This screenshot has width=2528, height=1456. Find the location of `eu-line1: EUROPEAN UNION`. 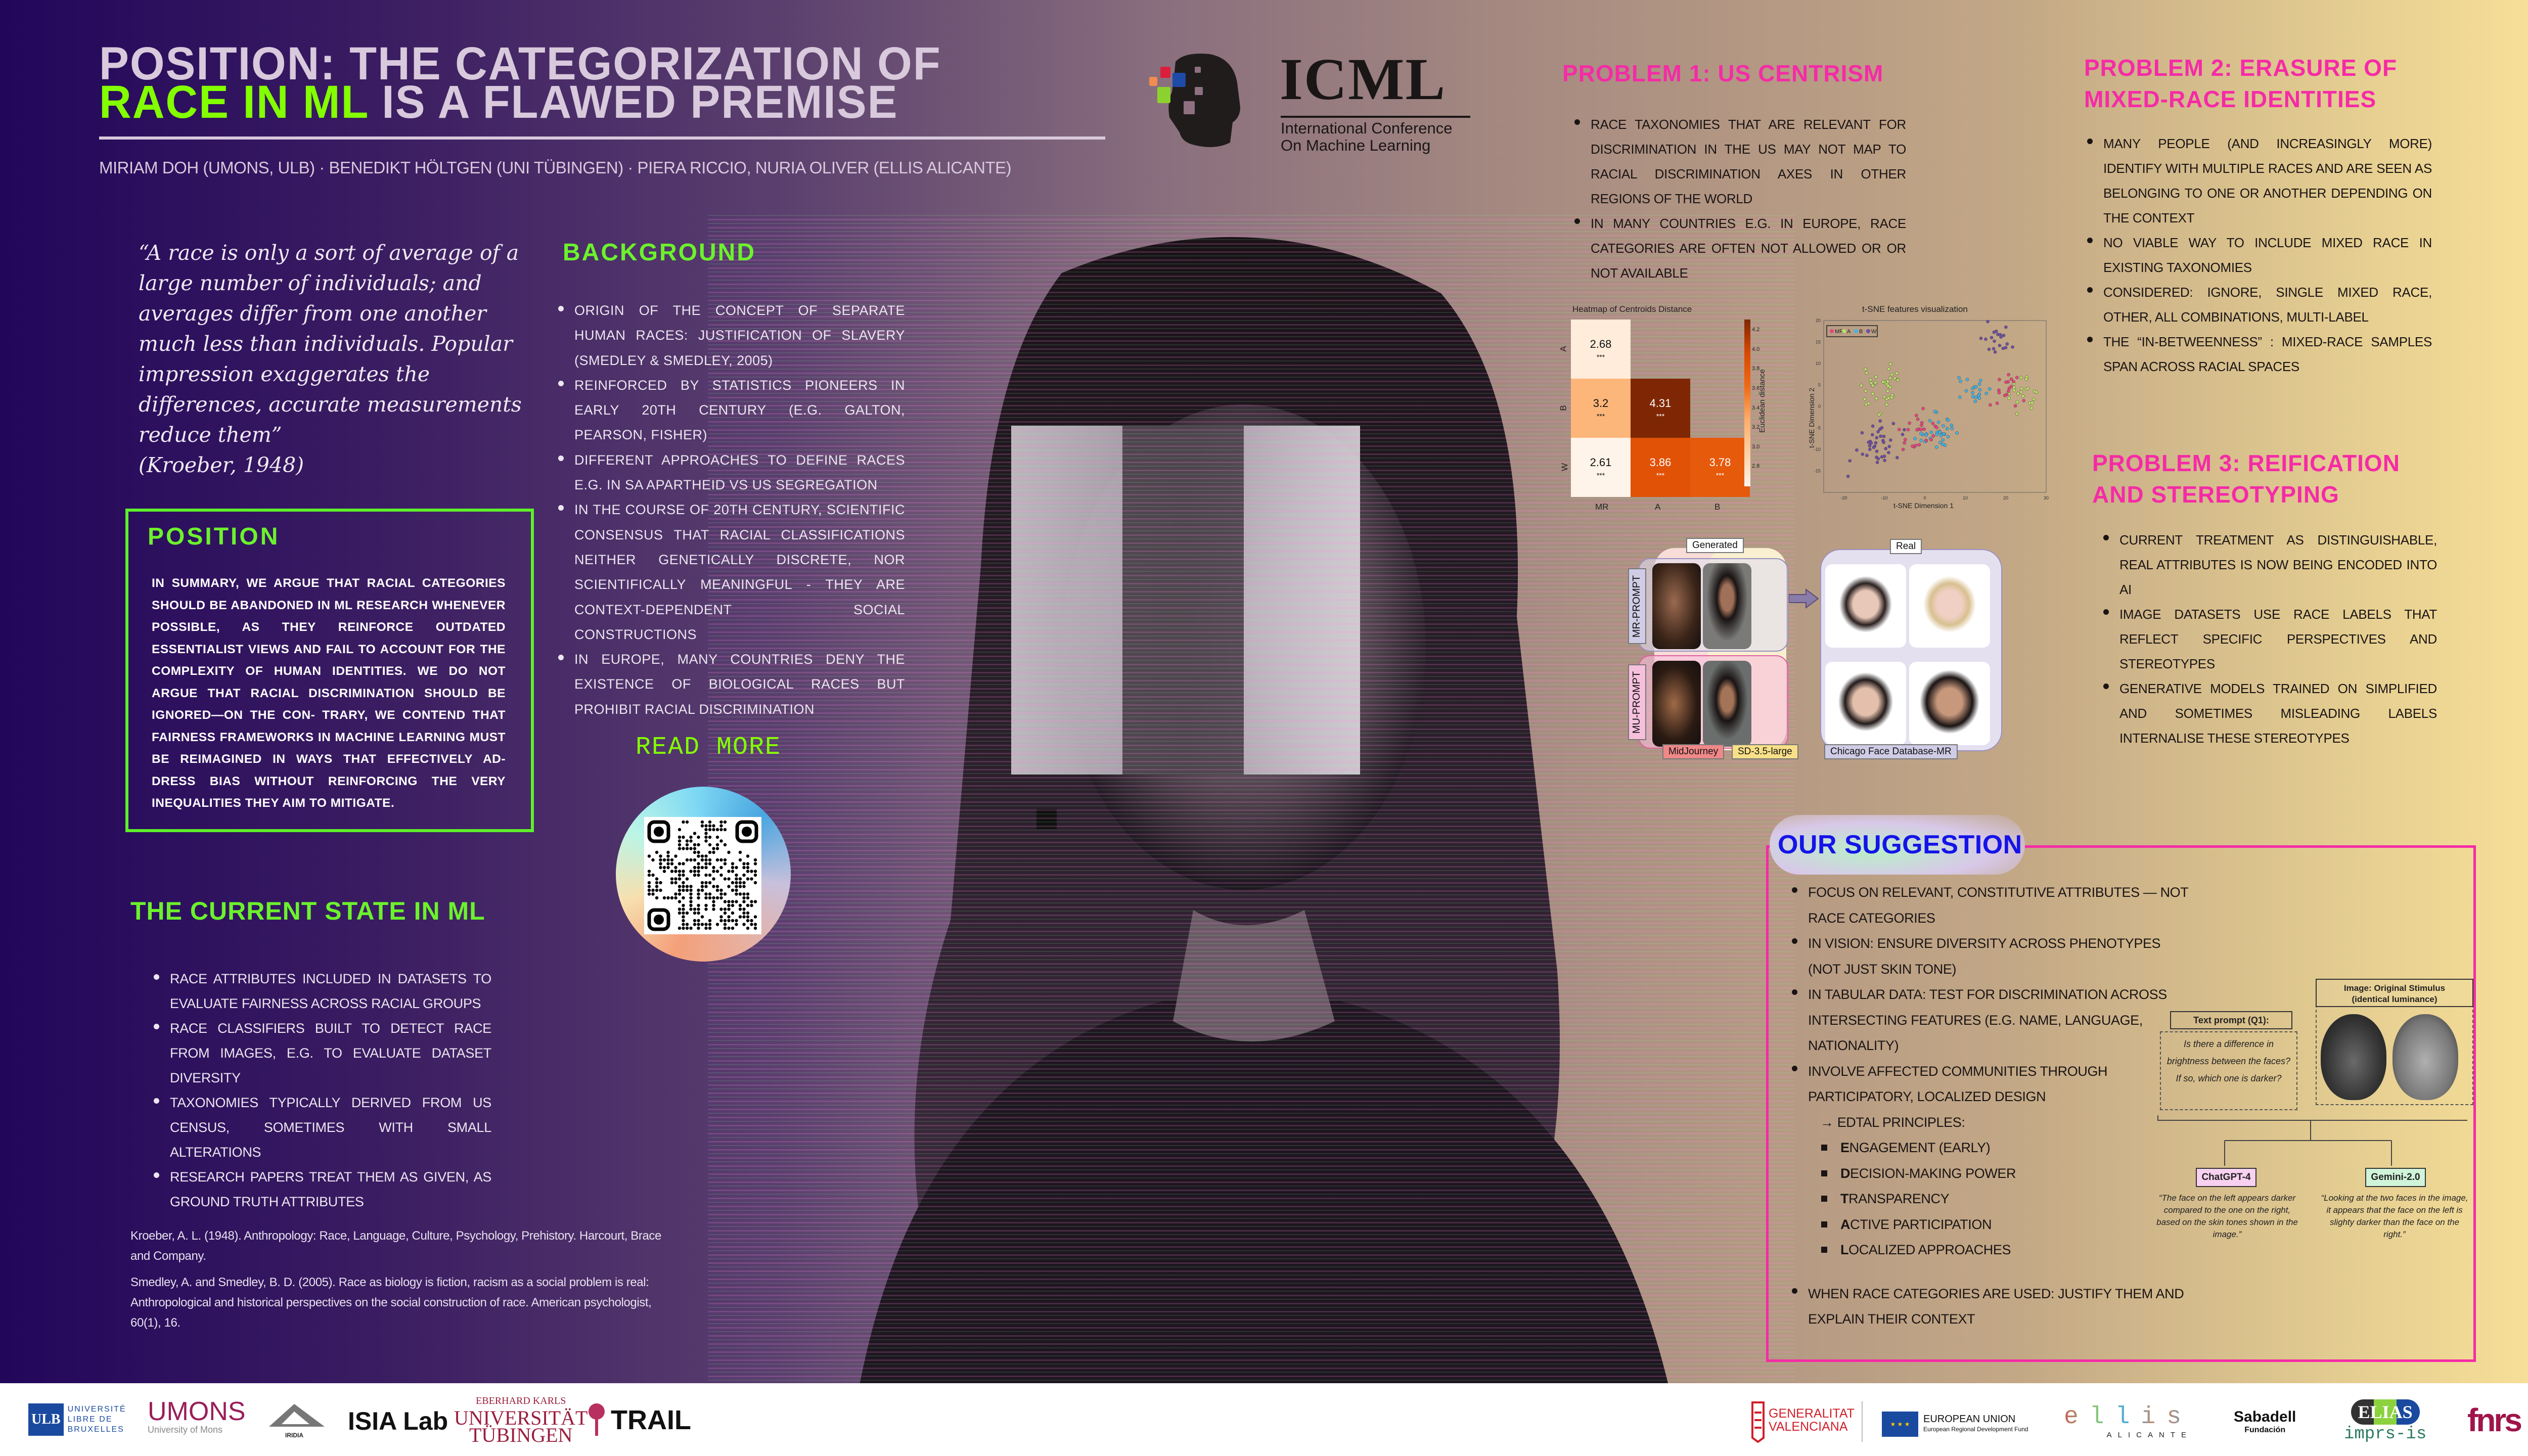

eu-line1: EUROPEAN UNION is located at coordinates (1970, 1419).